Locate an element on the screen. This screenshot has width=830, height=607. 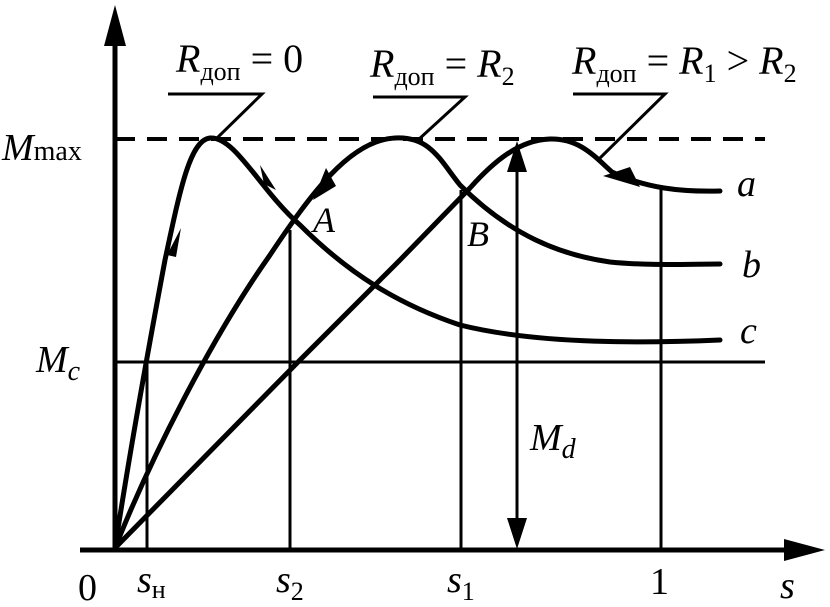
curve-c-arrow-down is located at coordinates (174, 242).